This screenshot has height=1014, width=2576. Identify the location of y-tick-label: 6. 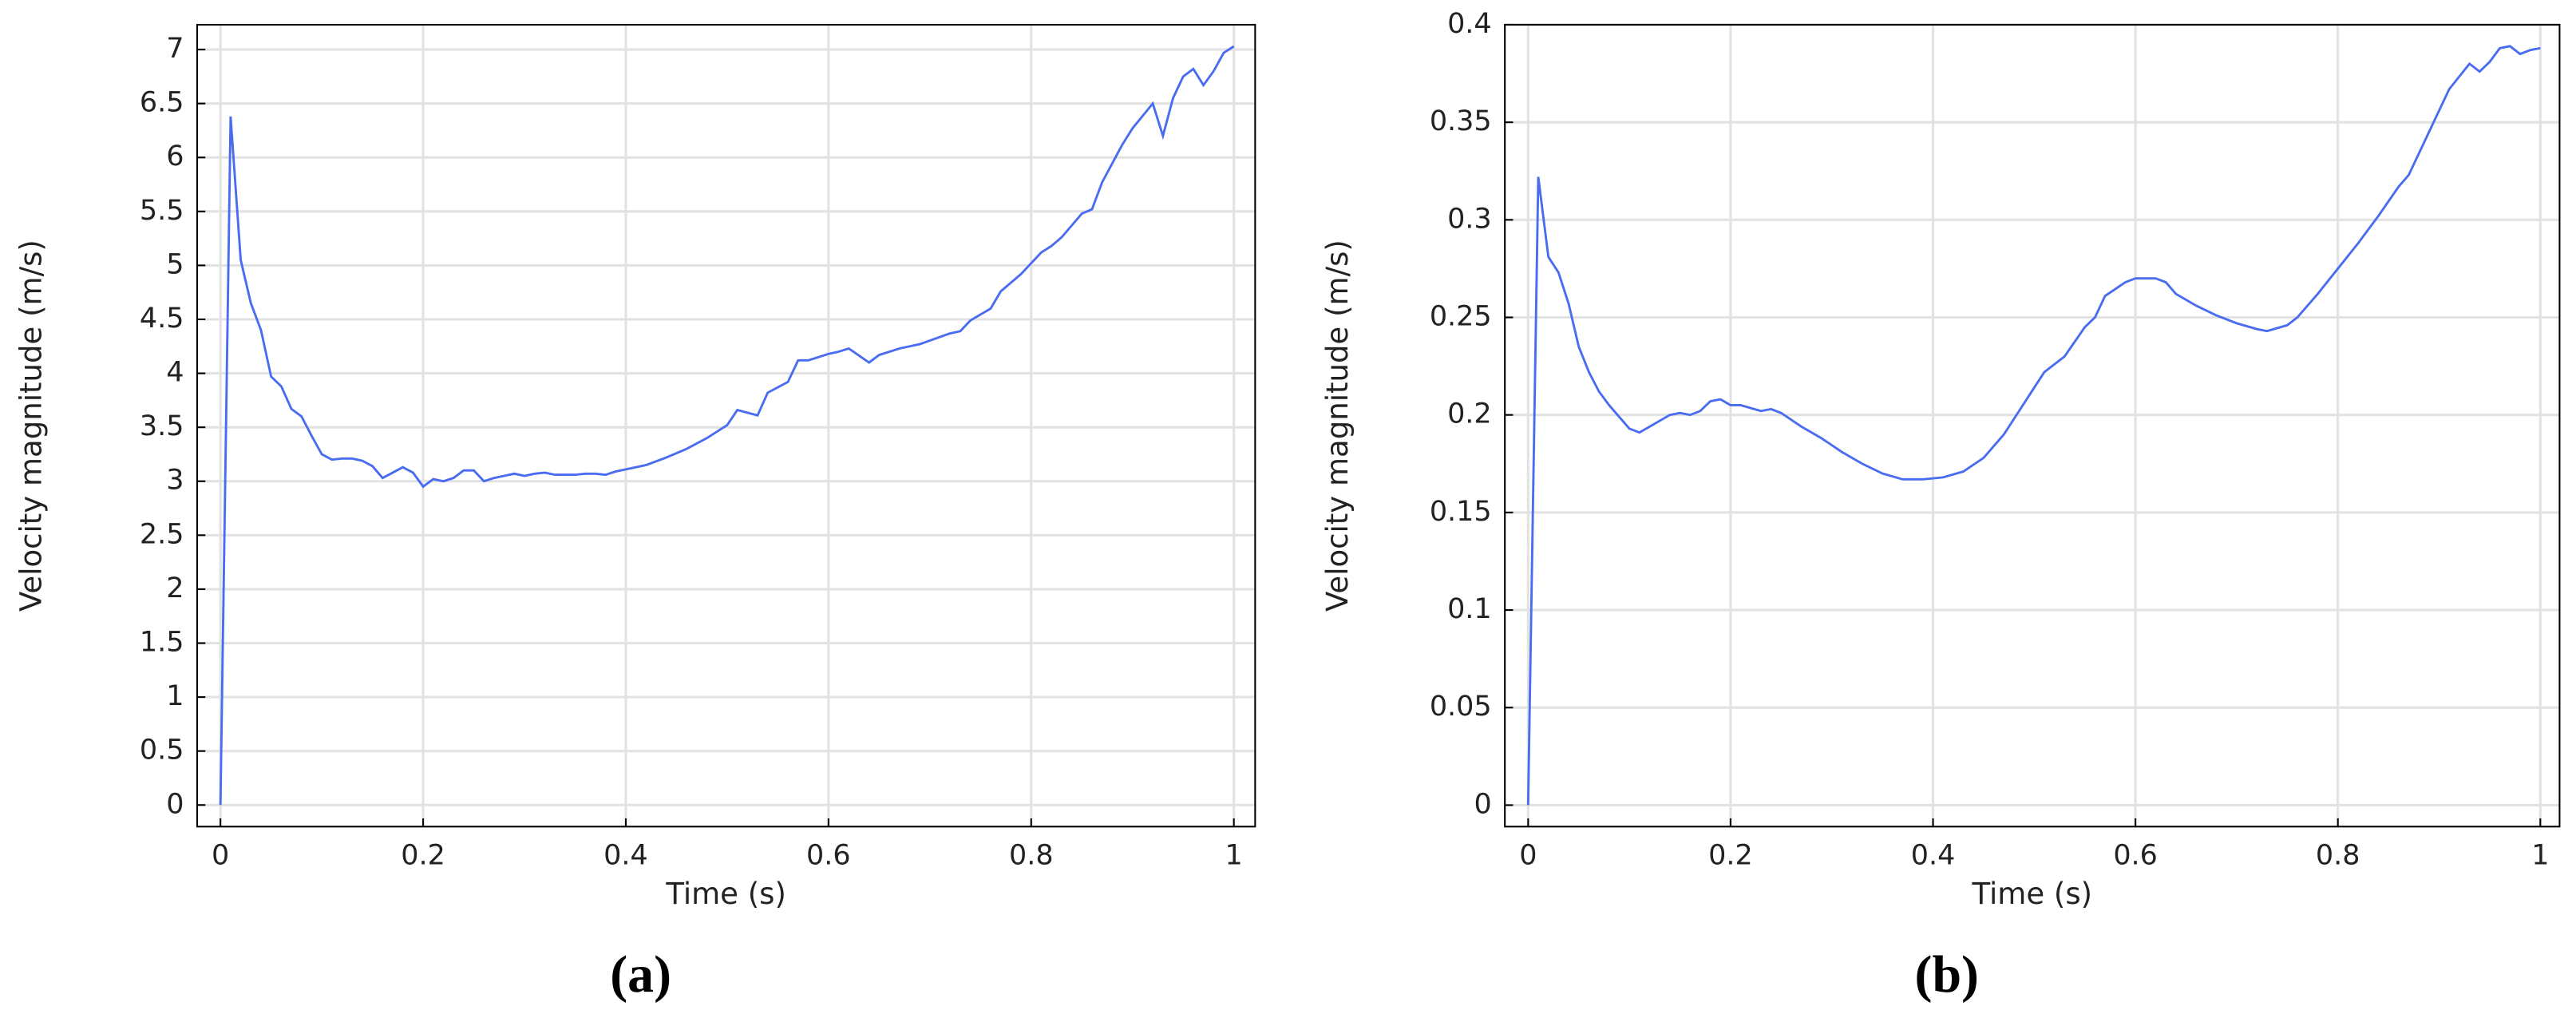
(175, 156).